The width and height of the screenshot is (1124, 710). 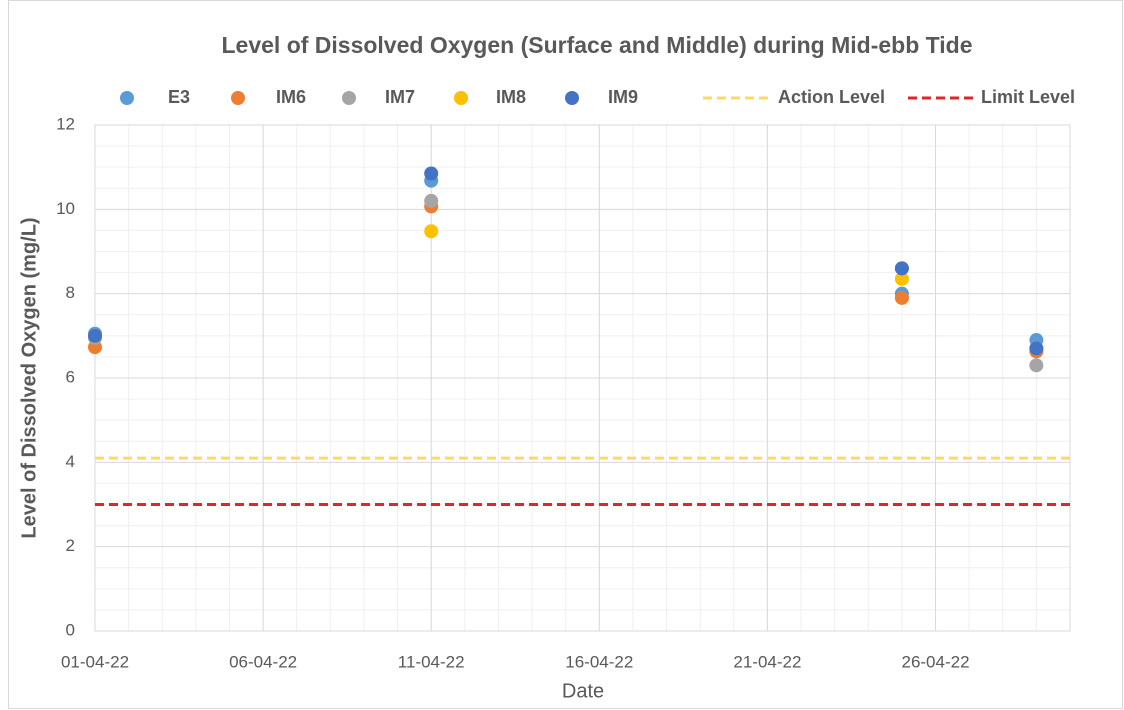 I want to click on legend-label: E3, so click(x=179, y=97).